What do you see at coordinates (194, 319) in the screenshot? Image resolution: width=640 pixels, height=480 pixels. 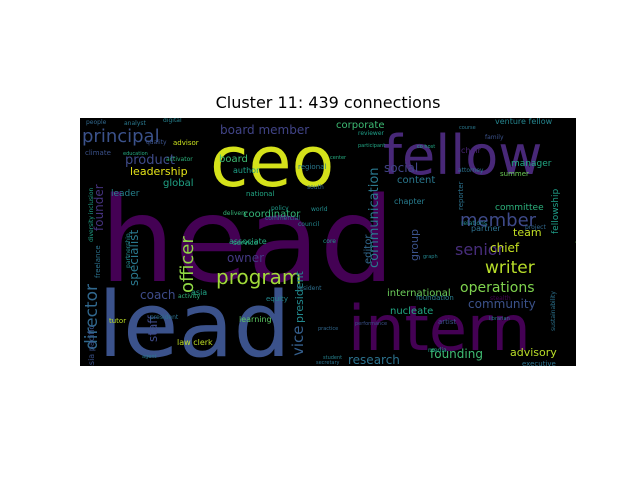 I see `cloud-word-lead: lead` at bounding box center [194, 319].